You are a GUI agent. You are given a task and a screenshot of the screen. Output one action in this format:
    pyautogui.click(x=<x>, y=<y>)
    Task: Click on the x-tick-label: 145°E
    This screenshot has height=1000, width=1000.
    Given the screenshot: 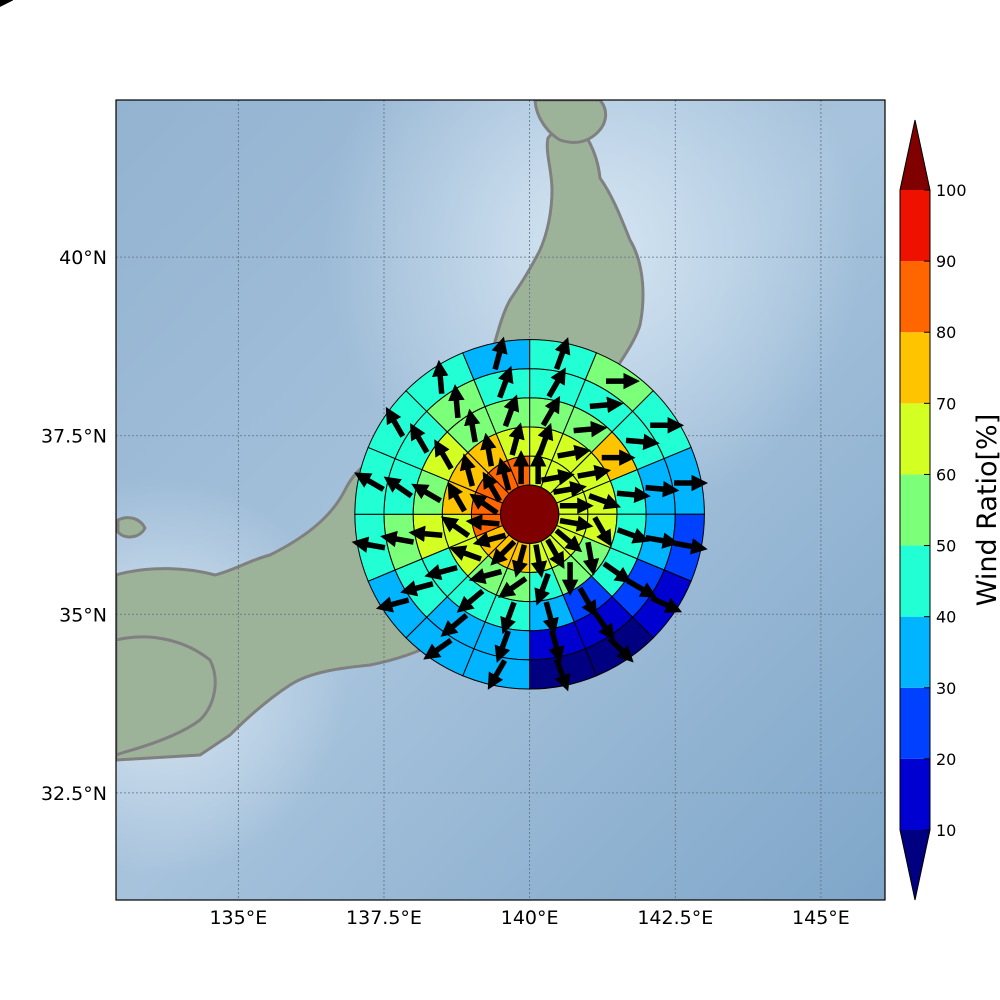 What is the action you would take?
    pyautogui.click(x=821, y=918)
    